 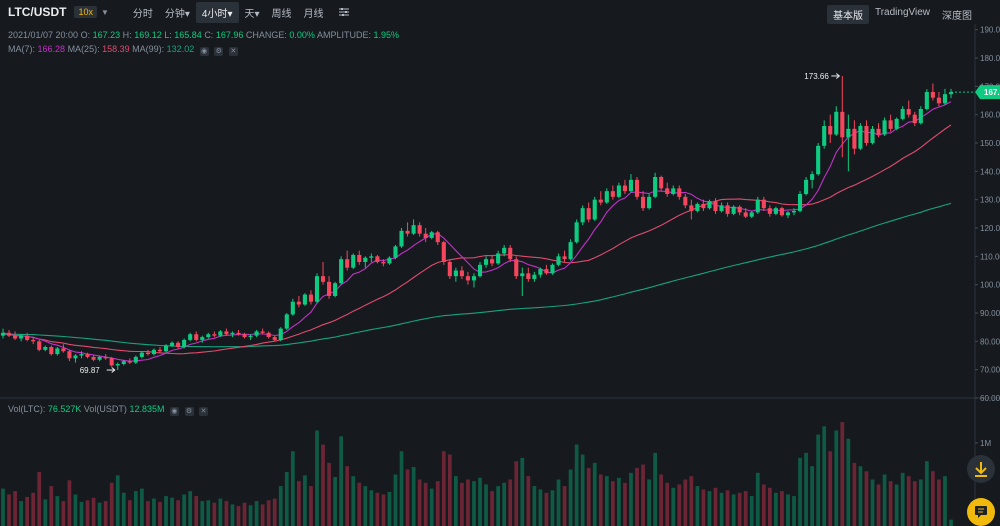 I want to click on interval-tab: 月线, so click(x=313, y=14).